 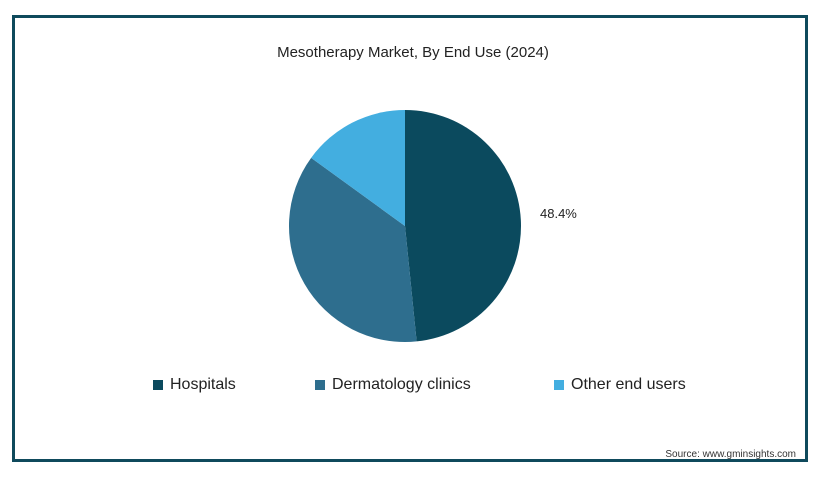 What do you see at coordinates (158, 385) in the screenshot?
I see `legend-swatch-hospitals` at bounding box center [158, 385].